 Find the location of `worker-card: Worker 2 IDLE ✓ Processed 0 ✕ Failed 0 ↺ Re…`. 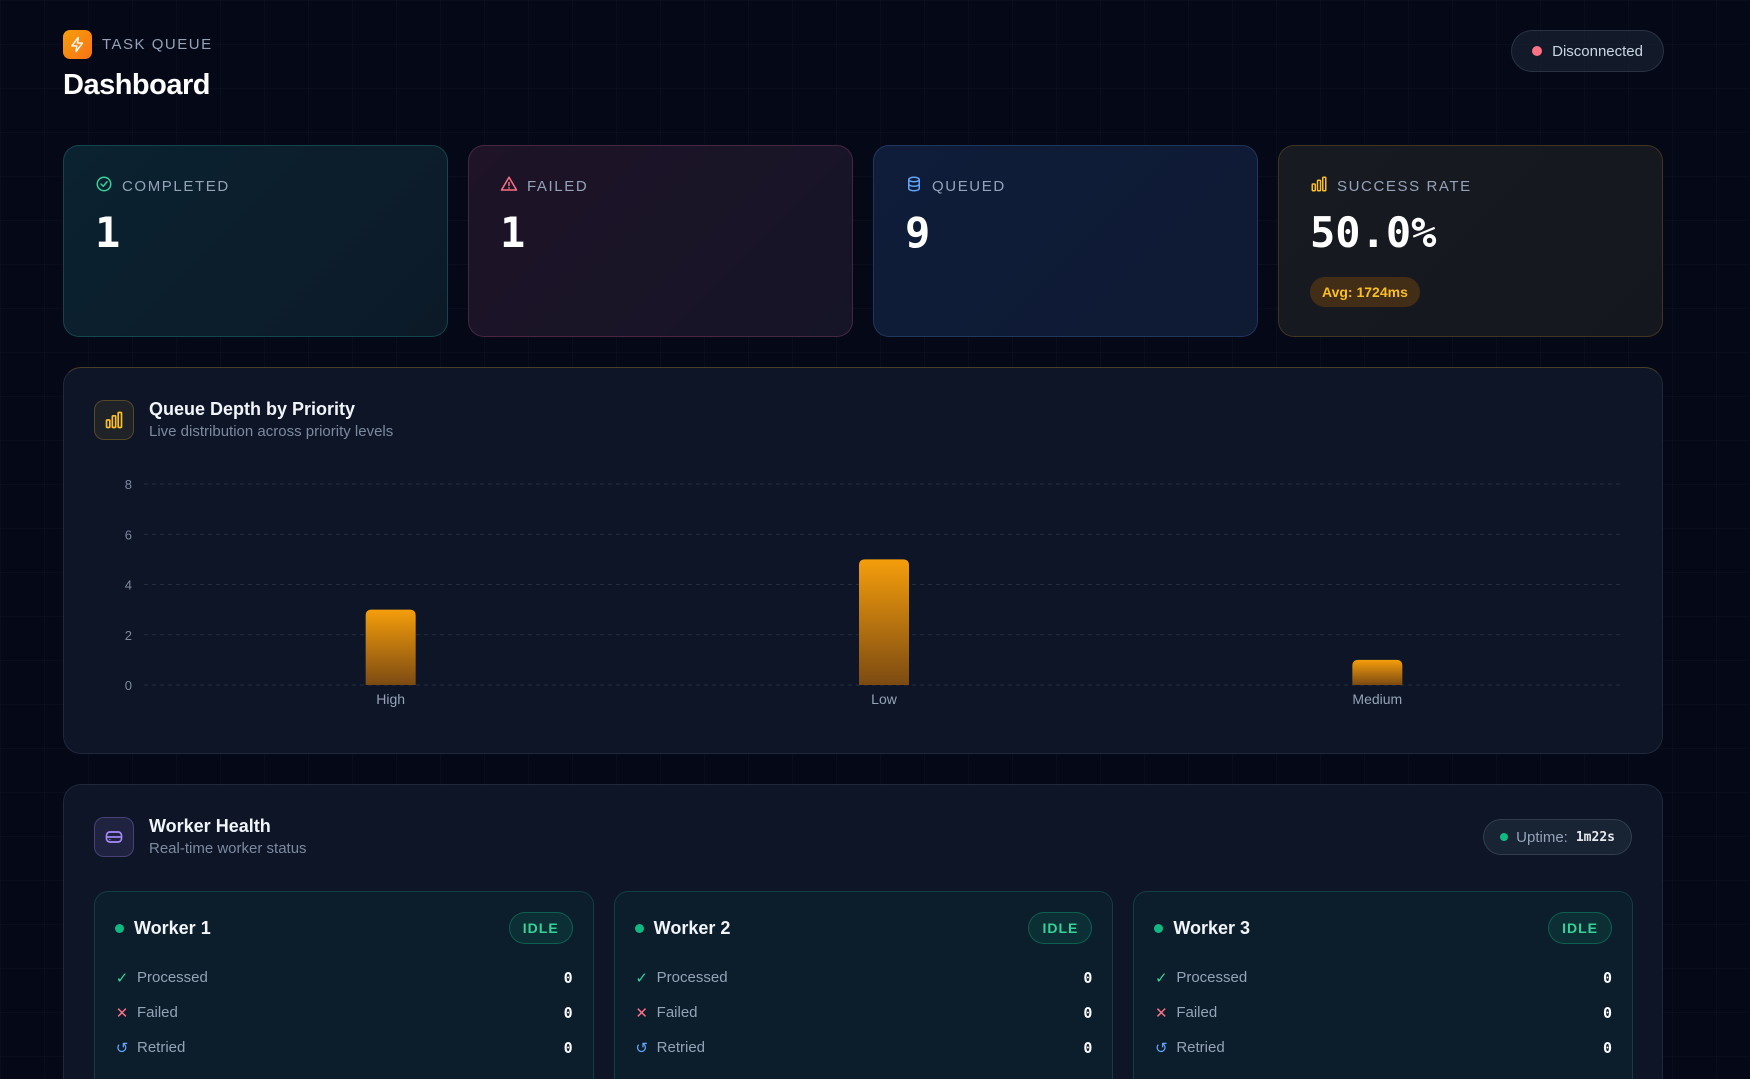

worker-card: Worker 2 IDLE ✓ Processed 0 ✕ Failed 0 ↺ Re… is located at coordinates (863, 985).